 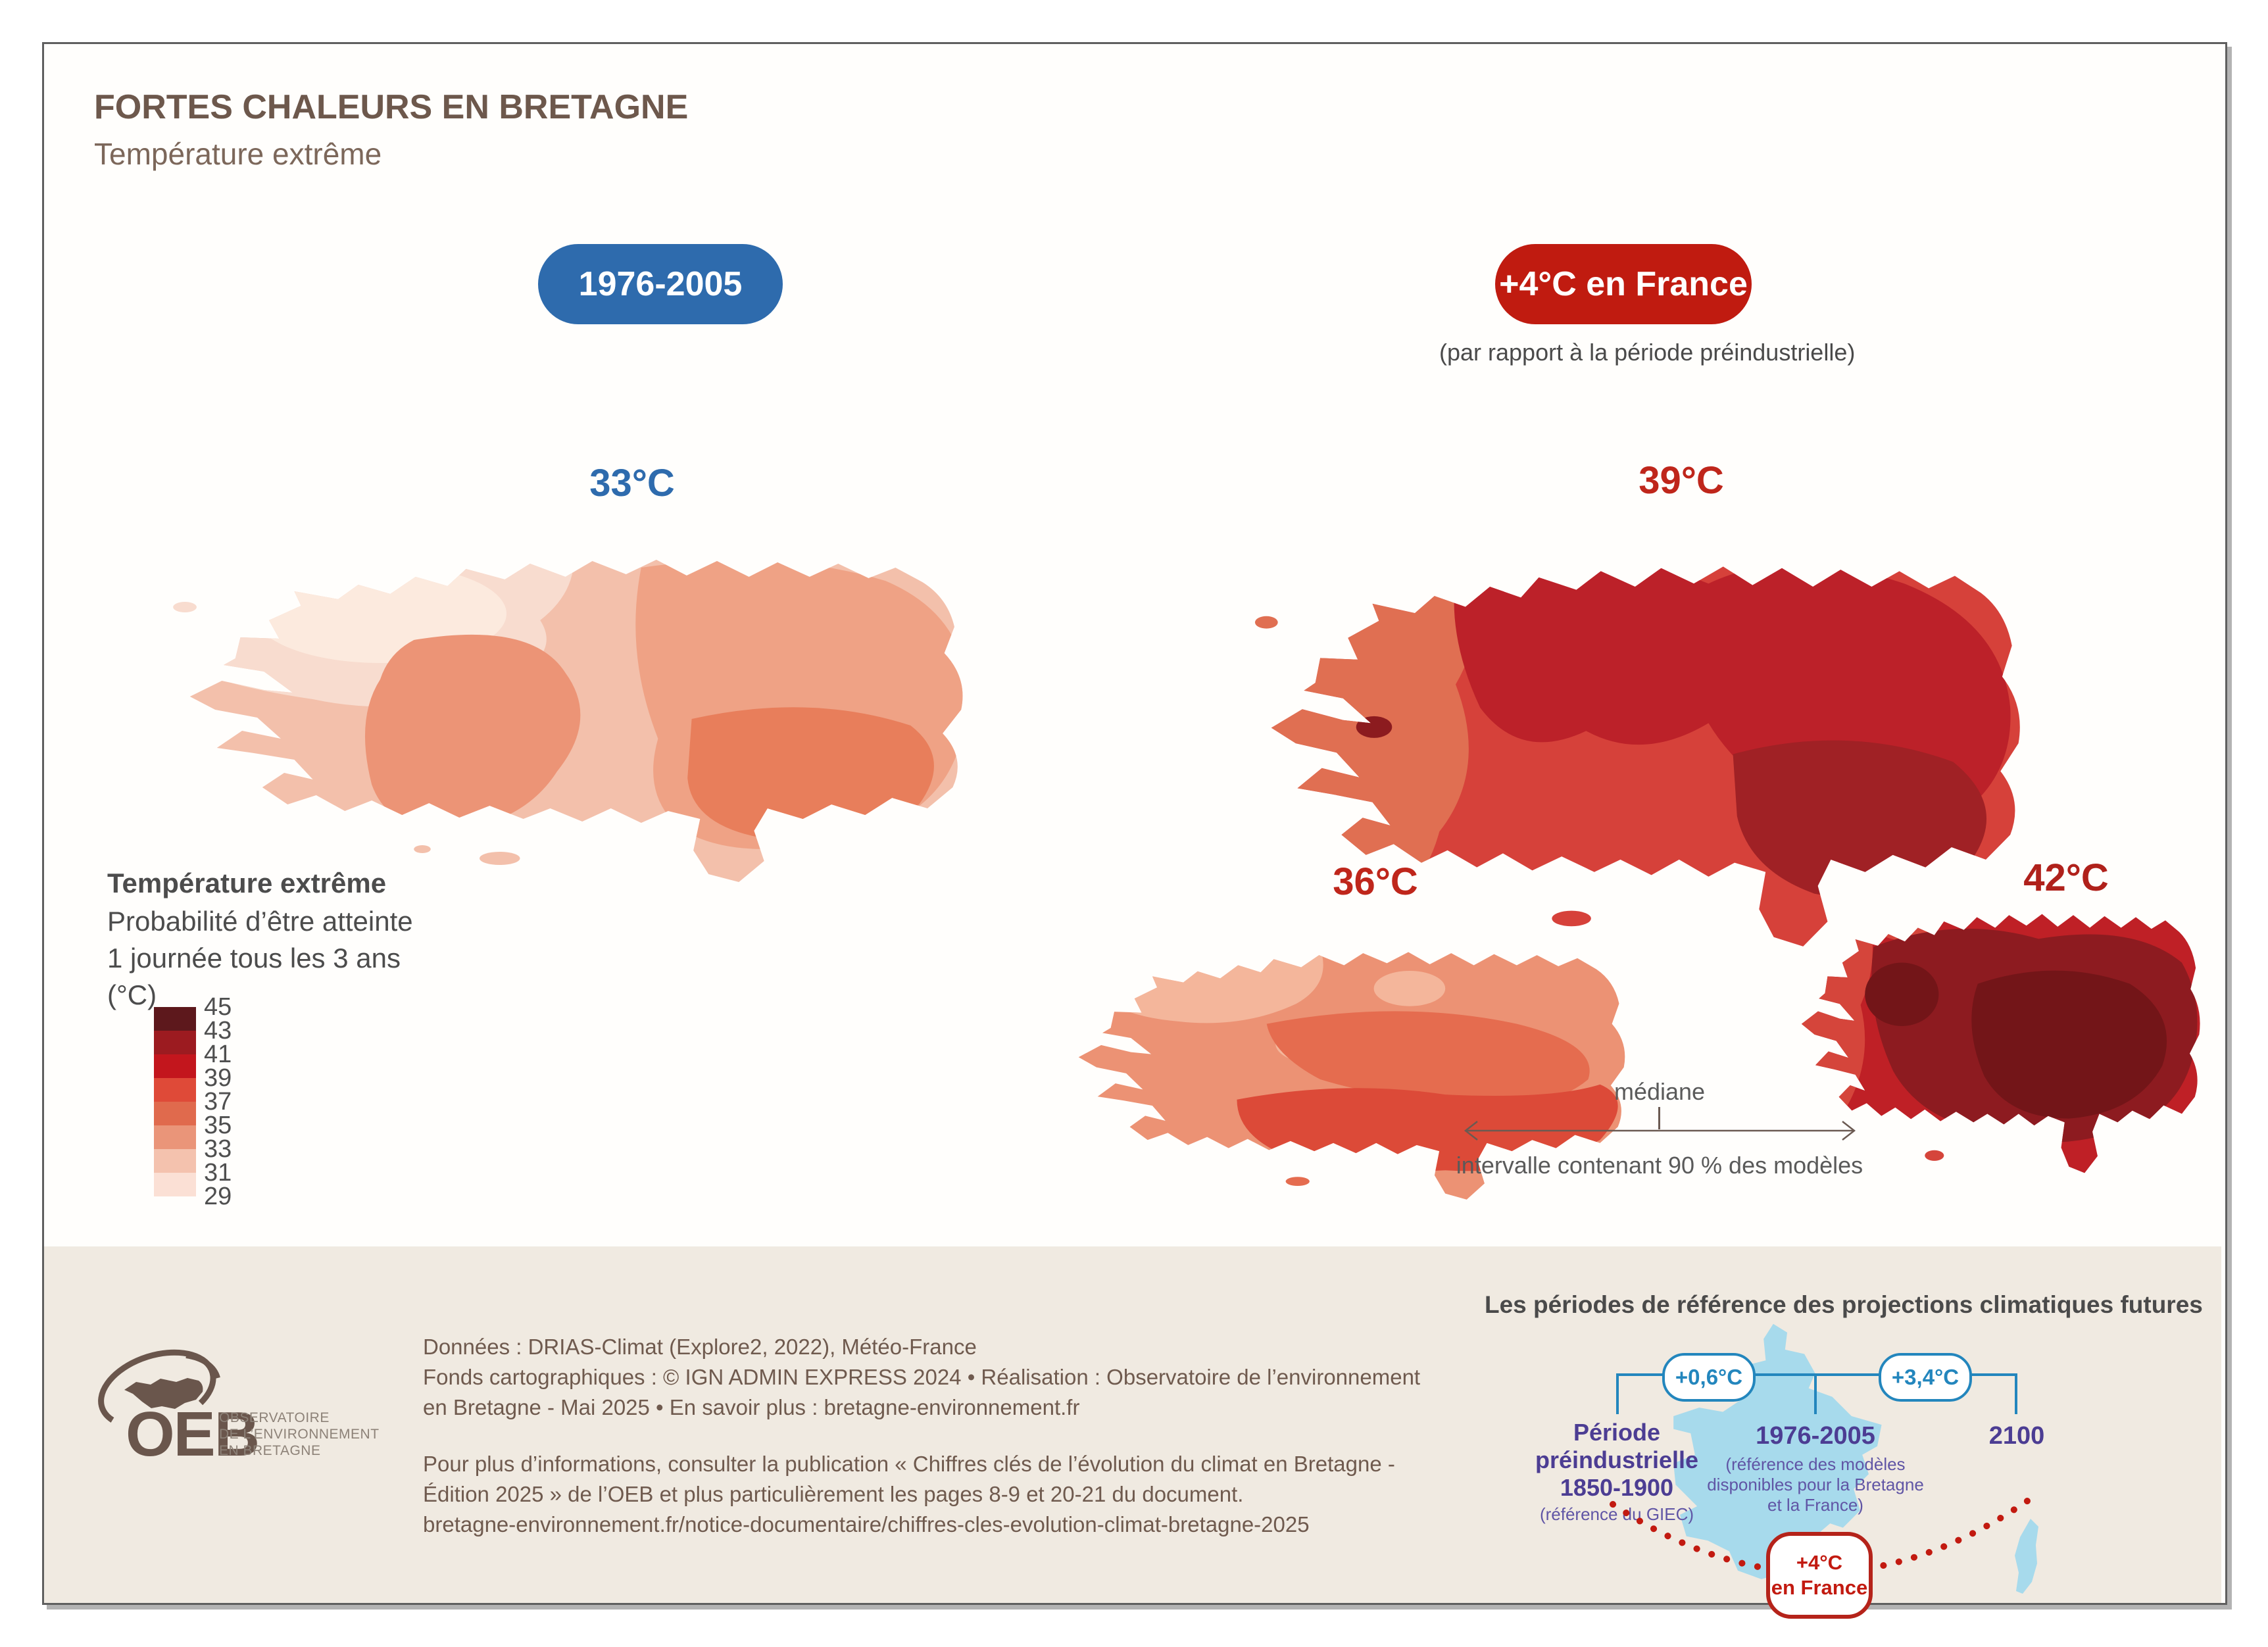 I want to click on oeb-logo-acronym: OEB, so click(x=193, y=1434).